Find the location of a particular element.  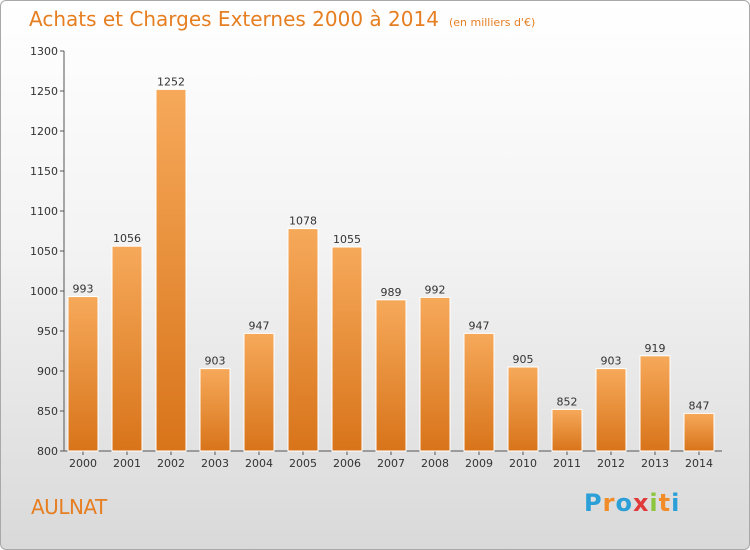

x-tick-label: 2000 is located at coordinates (83, 463).